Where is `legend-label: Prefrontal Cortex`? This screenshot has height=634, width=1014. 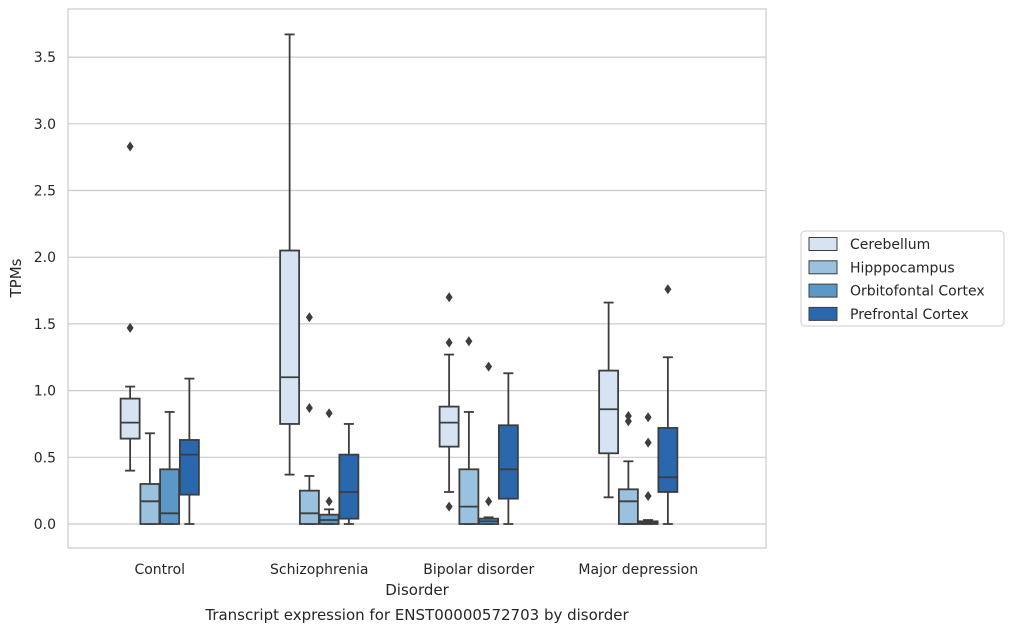
legend-label: Prefrontal Cortex is located at coordinates (909, 315).